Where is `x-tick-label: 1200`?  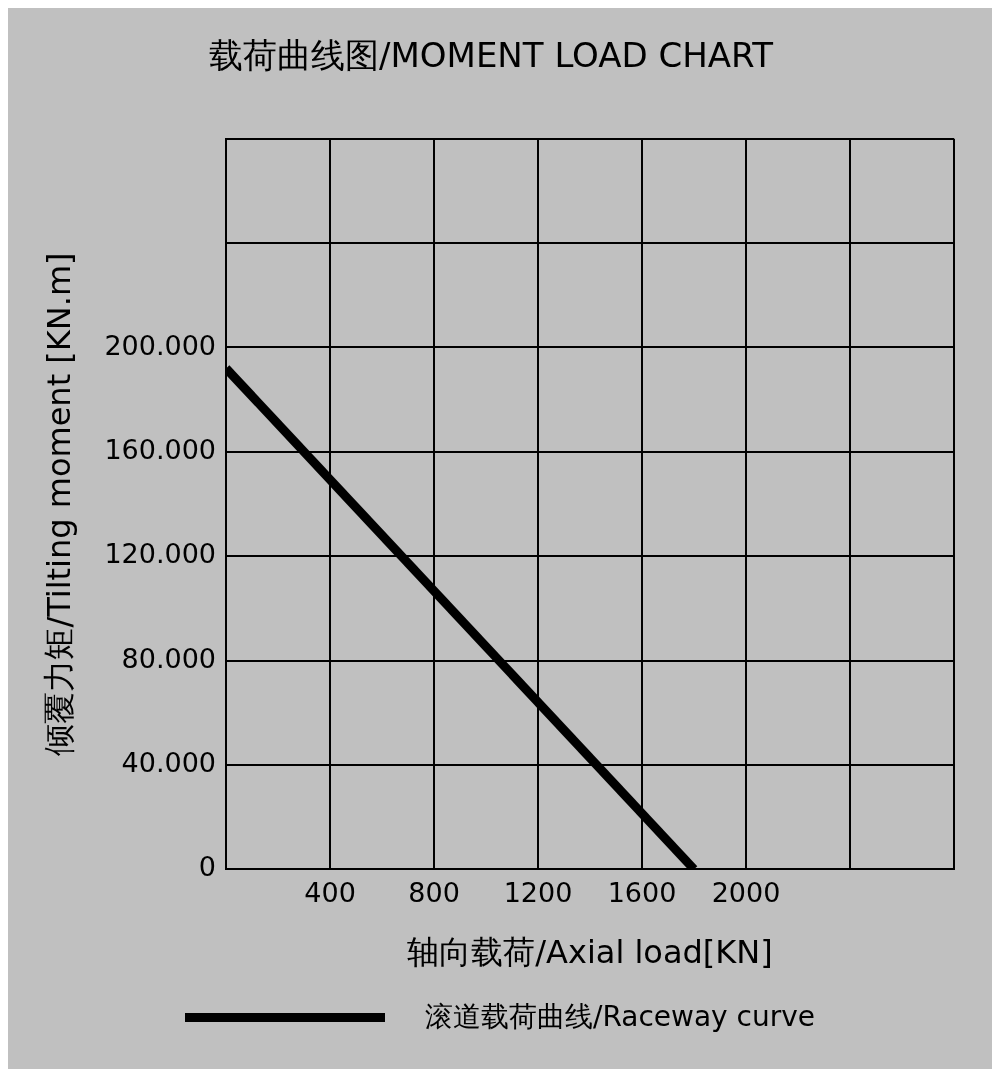 x-tick-label: 1200 is located at coordinates (538, 893).